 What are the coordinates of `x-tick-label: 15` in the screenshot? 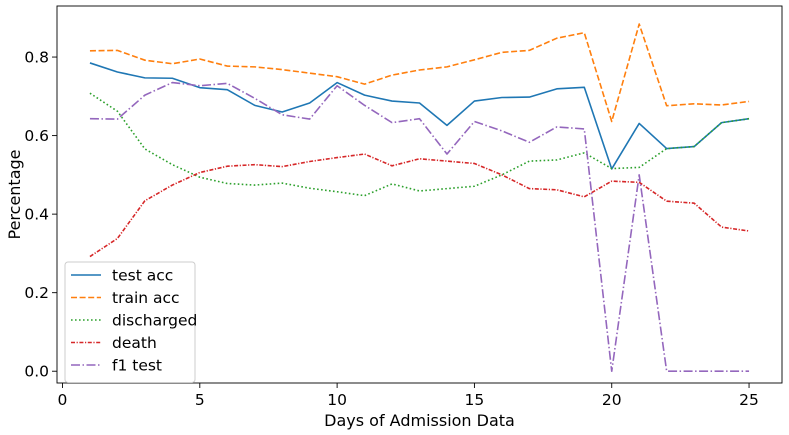 It's located at (475, 400).